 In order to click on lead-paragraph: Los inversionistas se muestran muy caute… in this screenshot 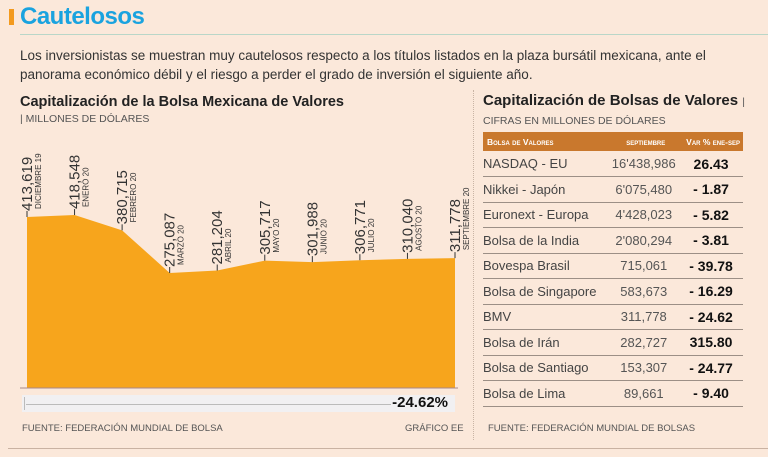, I will do `click(363, 65)`.